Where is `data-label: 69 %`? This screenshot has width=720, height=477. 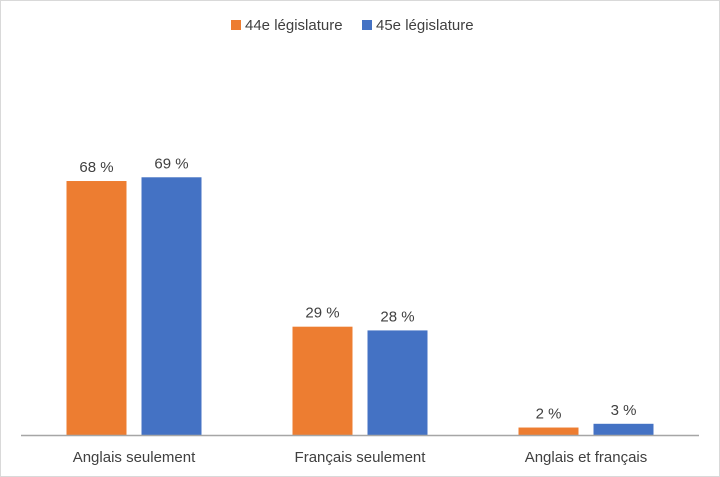
data-label: 69 % is located at coordinates (171, 163).